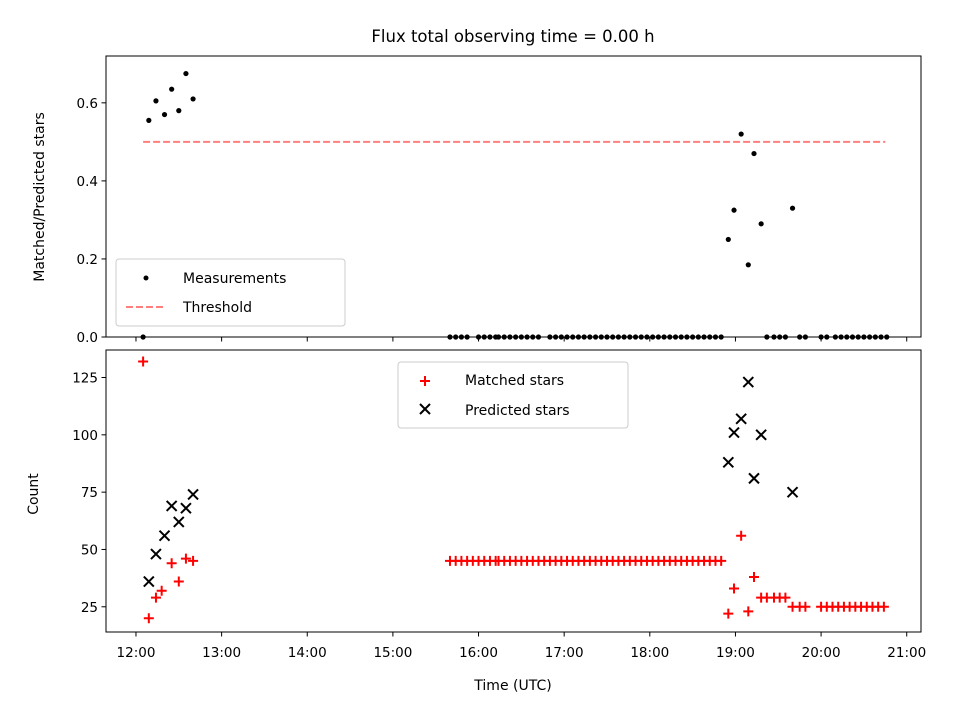  I want to click on top-legend-box, so click(230, 292).